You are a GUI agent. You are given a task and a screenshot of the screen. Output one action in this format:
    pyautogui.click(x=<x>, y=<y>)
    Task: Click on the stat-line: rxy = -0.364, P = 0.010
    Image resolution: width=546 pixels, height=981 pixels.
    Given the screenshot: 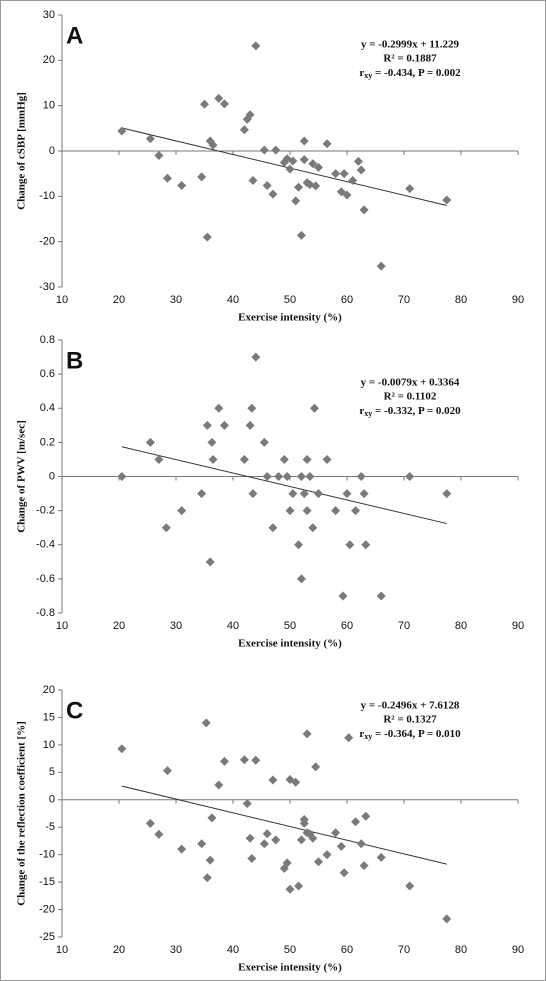 What is the action you would take?
    pyautogui.click(x=410, y=734)
    